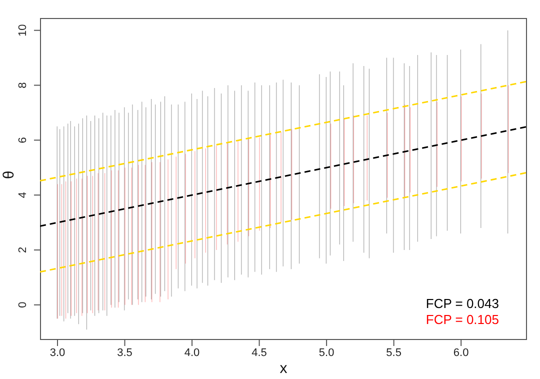 The image size is (540, 379). I want to click on y-tick-label: 8, so click(23, 85).